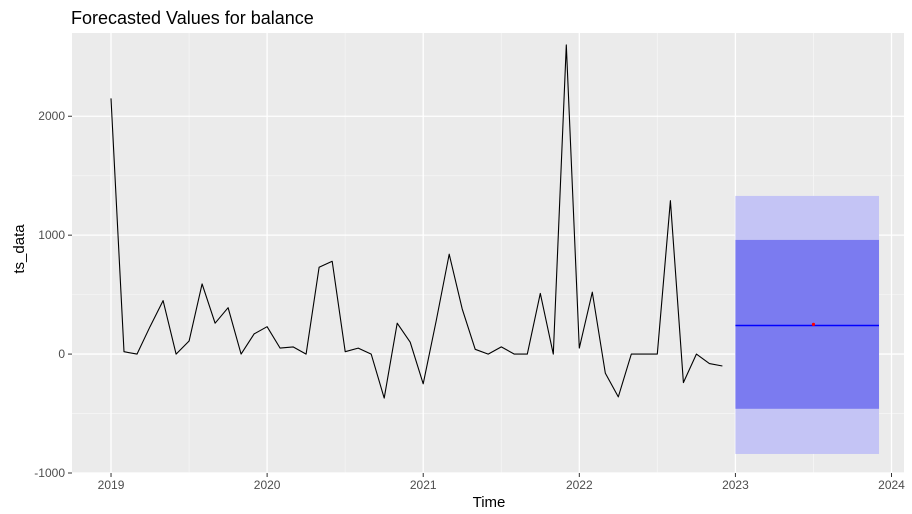 The height and width of the screenshot is (514, 912). What do you see at coordinates (735, 485) in the screenshot?
I see `x-tick-label: 2023` at bounding box center [735, 485].